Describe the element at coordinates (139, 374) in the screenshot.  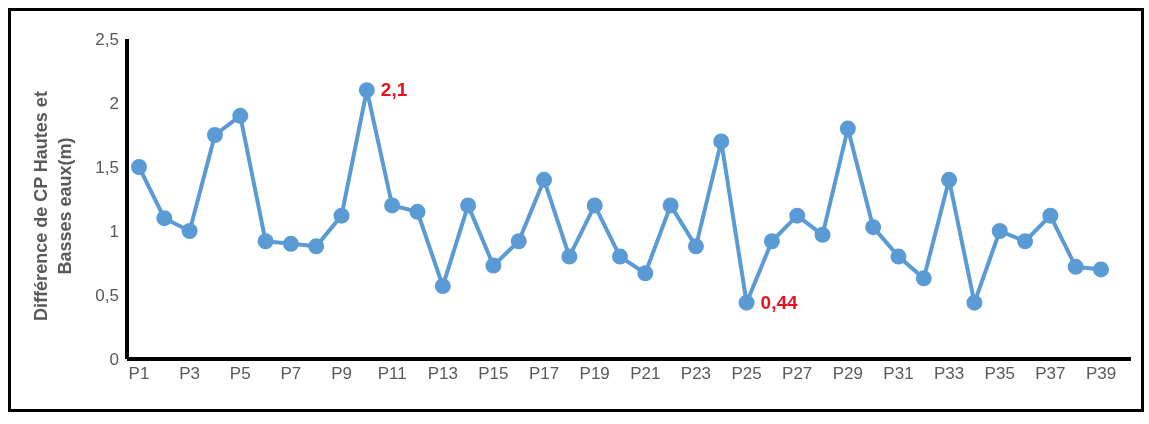
I see `x-tick-label: P1` at that location.